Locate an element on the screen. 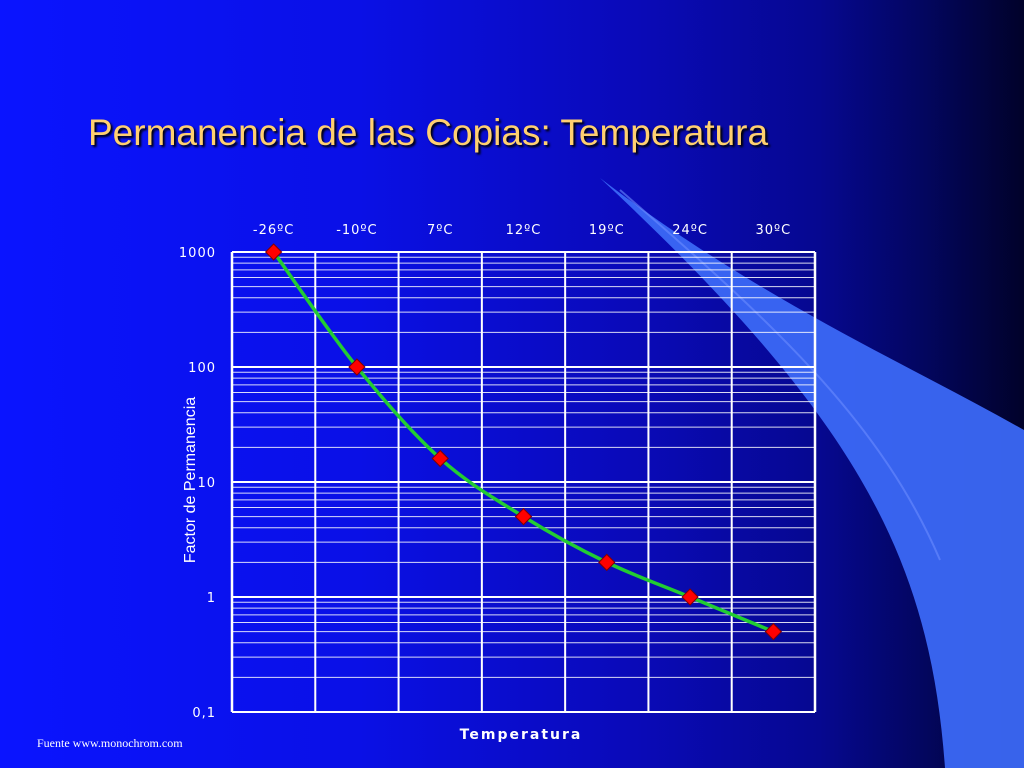  x-tick-label: 24ºC is located at coordinates (690, 230).